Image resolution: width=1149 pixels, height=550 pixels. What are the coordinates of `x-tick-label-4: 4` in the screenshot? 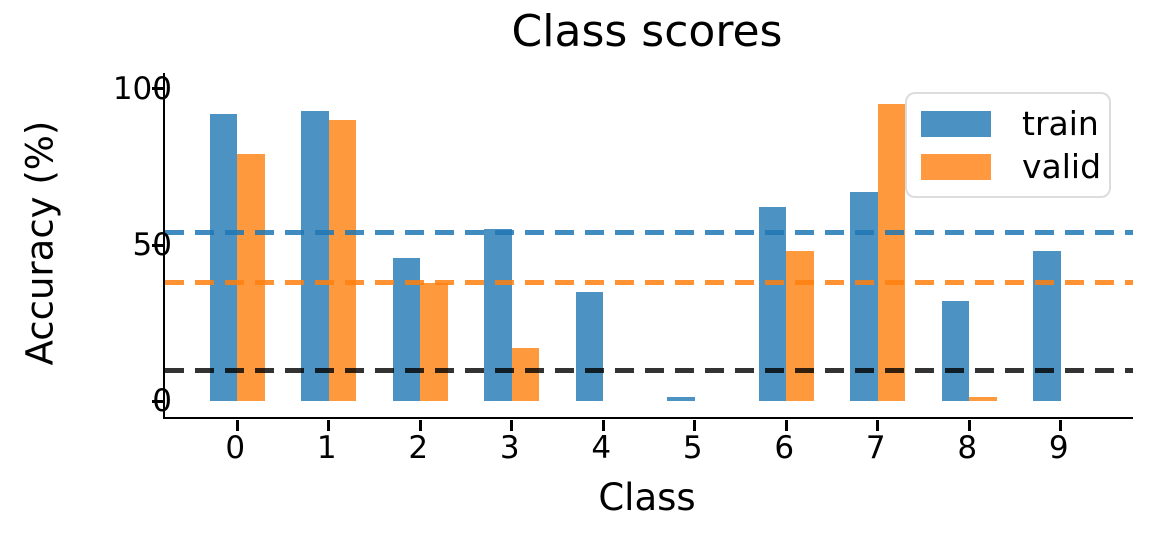 It's located at (601, 448).